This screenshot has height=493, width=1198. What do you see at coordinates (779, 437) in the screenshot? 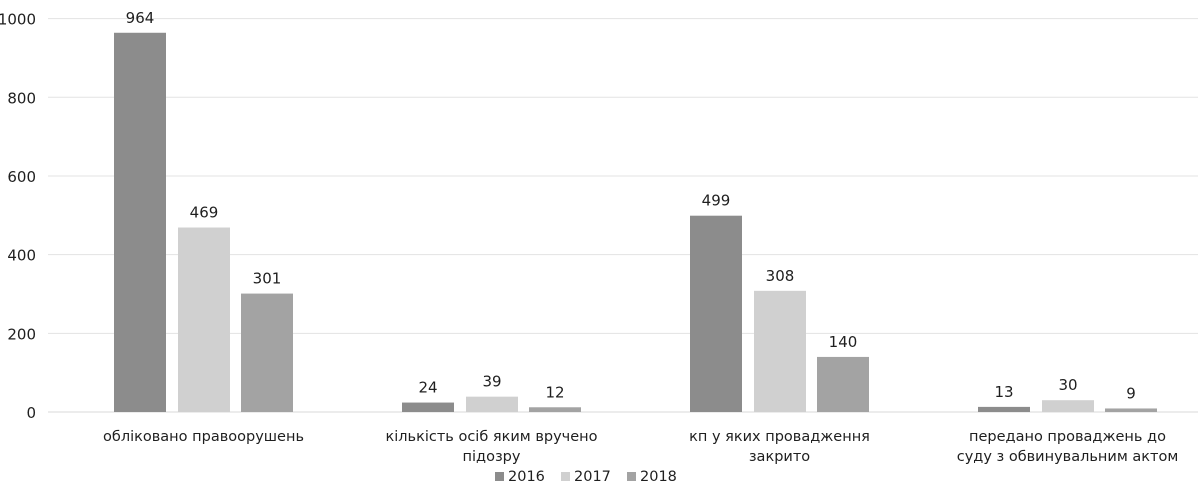
I see `x-category-label: кп у яких провадження` at bounding box center [779, 437].